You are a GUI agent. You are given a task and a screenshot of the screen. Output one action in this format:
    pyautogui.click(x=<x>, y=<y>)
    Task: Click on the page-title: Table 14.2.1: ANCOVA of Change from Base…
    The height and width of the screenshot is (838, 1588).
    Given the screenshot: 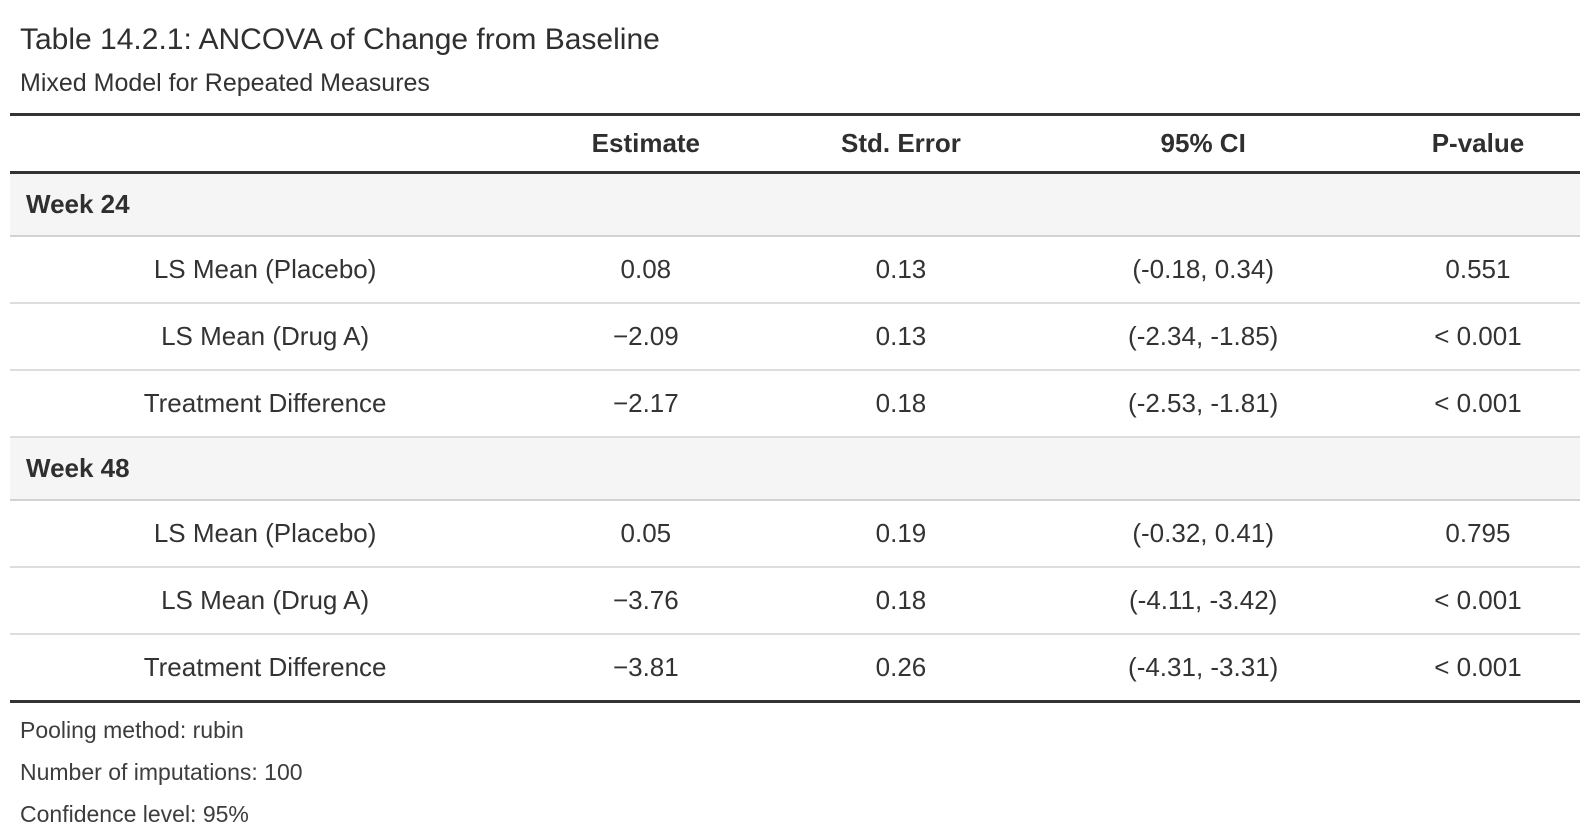 What is the action you would take?
    pyautogui.click(x=340, y=39)
    